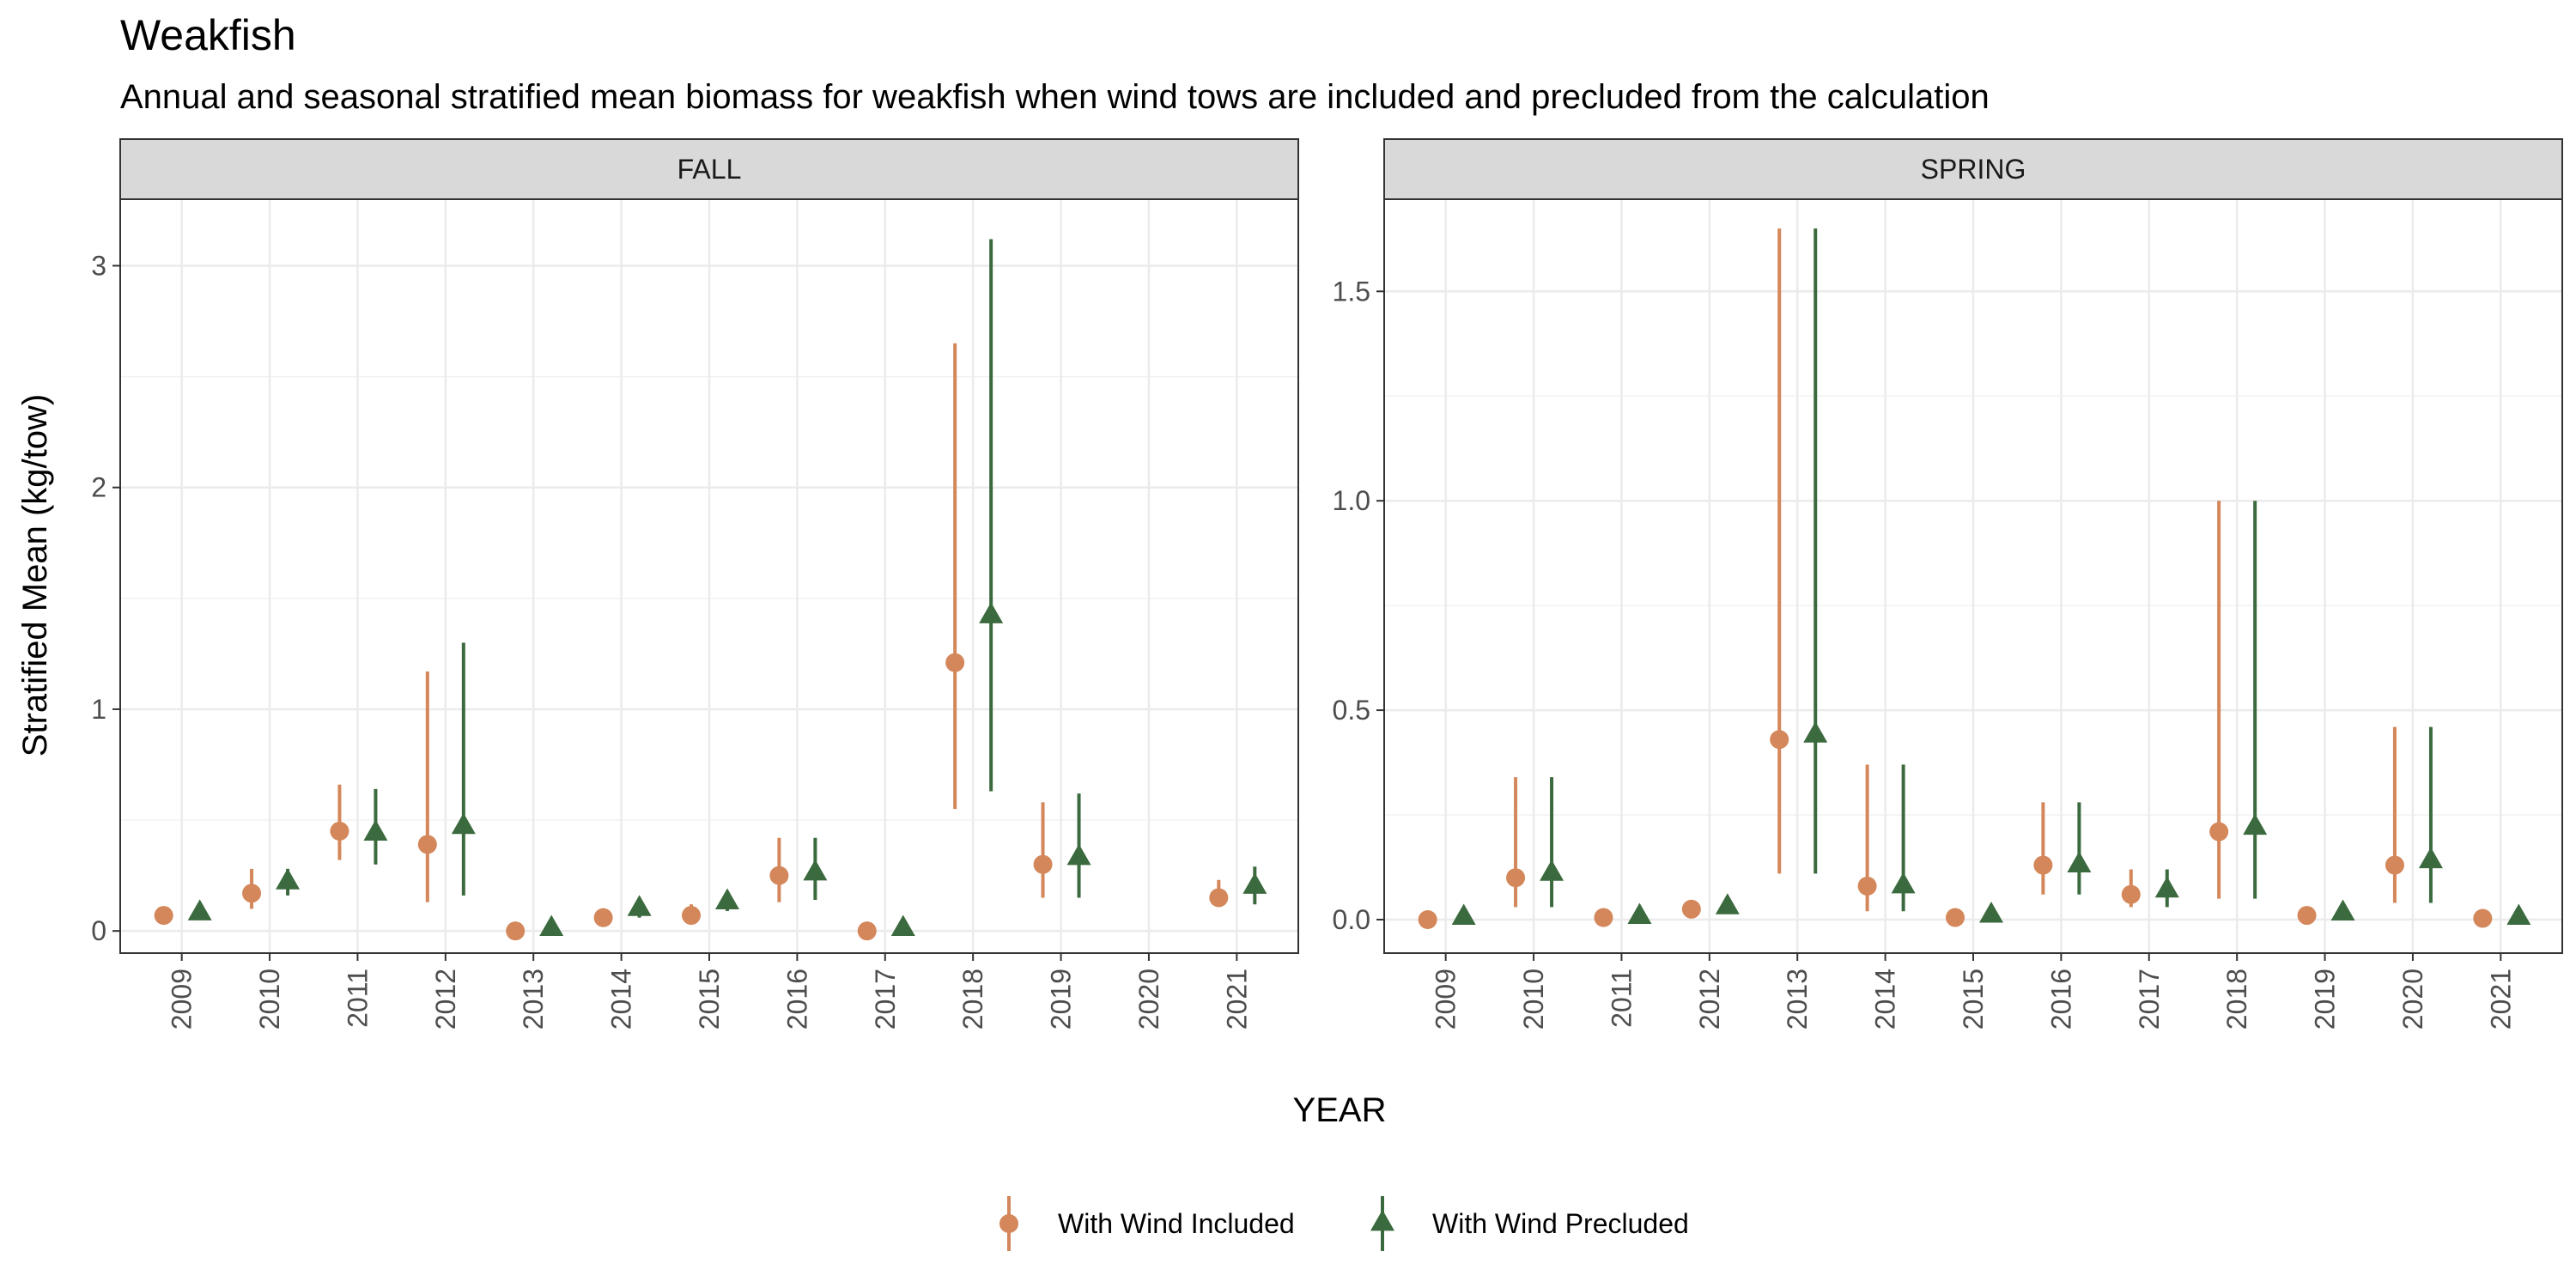 Image resolution: width=2576 pixels, height=1288 pixels. Describe the element at coordinates (1009, 1224) in the screenshot. I see `legend-key-circle` at that location.